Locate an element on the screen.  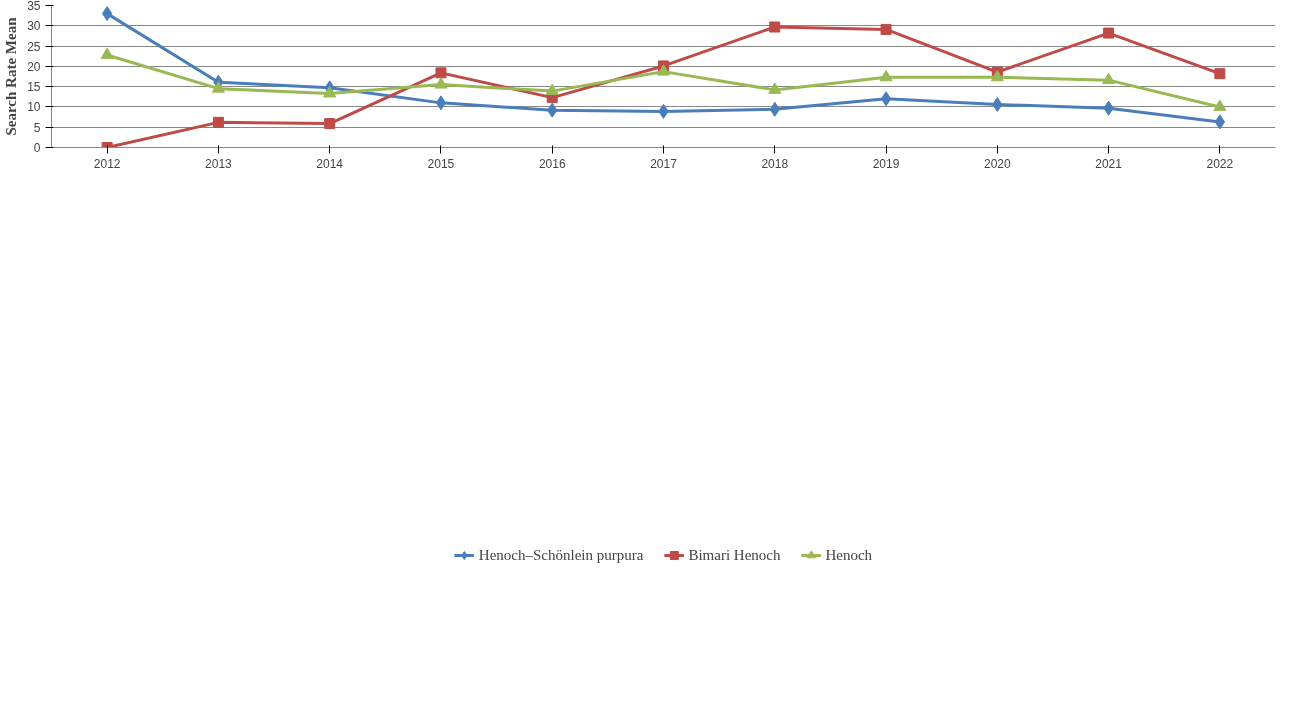
y-tick-label: 15 is located at coordinates (34, 87).